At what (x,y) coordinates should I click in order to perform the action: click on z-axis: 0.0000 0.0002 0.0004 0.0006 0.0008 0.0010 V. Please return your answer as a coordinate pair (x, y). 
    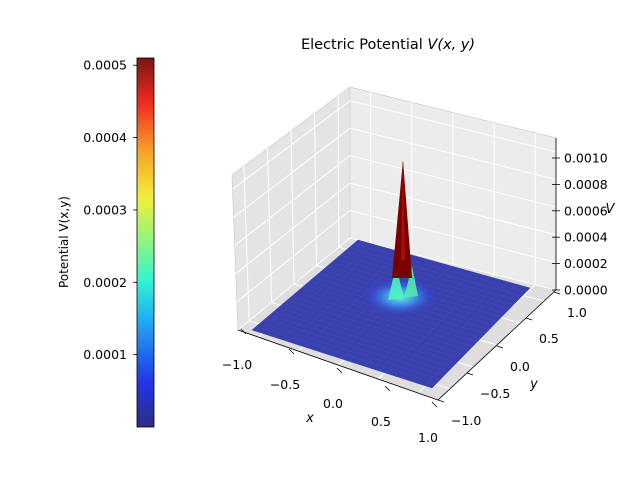
    Looking at the image, I should click on (584, 218).